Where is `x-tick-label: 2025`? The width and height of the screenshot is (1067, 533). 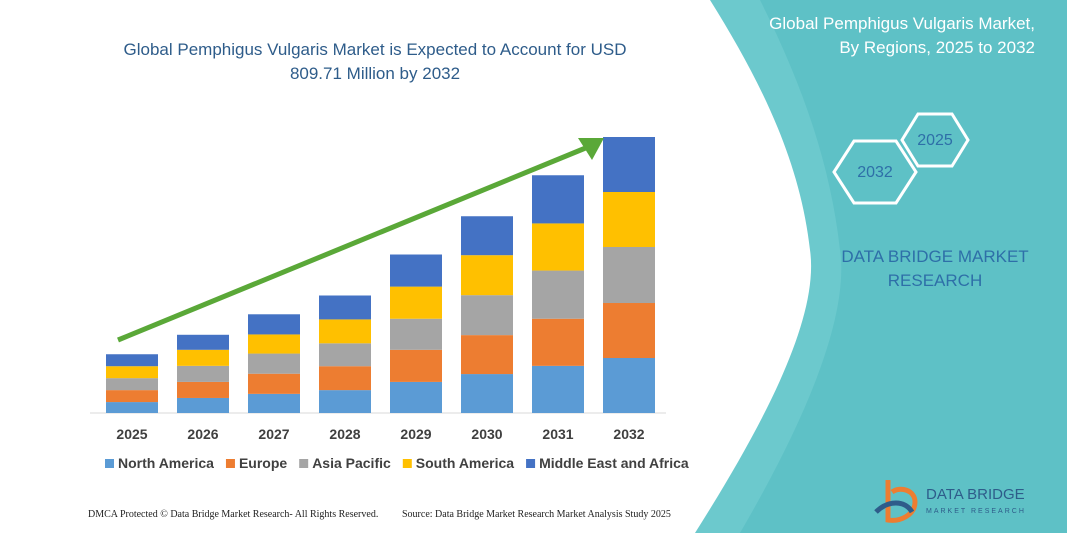
x-tick-label: 2025 is located at coordinates (131, 434).